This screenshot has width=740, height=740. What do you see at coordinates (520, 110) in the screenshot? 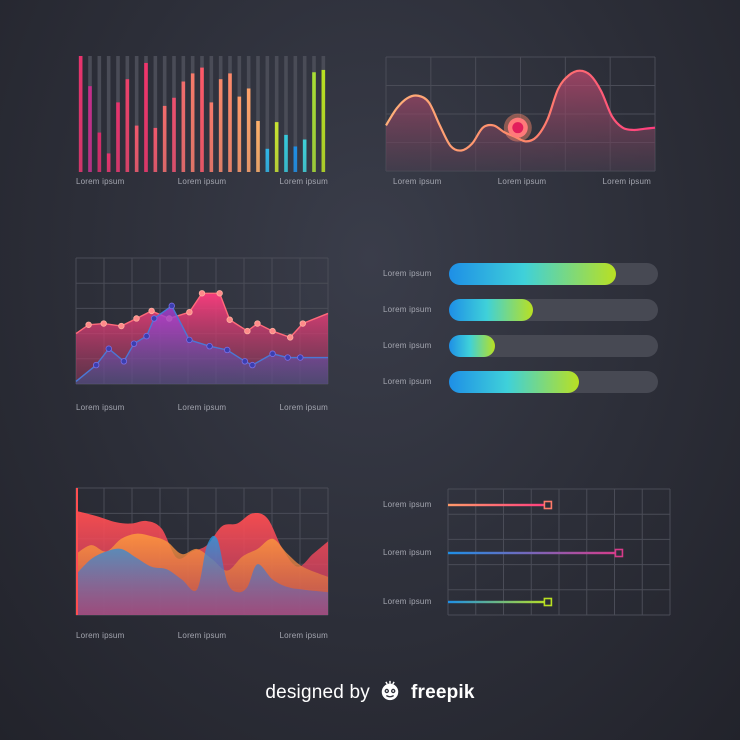
I see `series-line` at bounding box center [520, 110].